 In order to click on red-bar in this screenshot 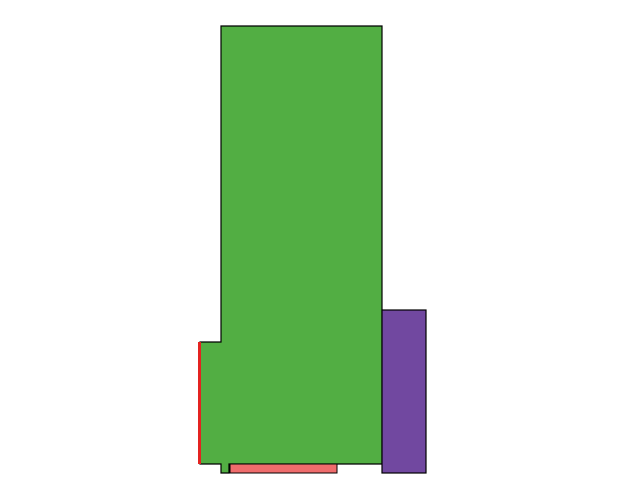, I will do `click(199, 403)`.